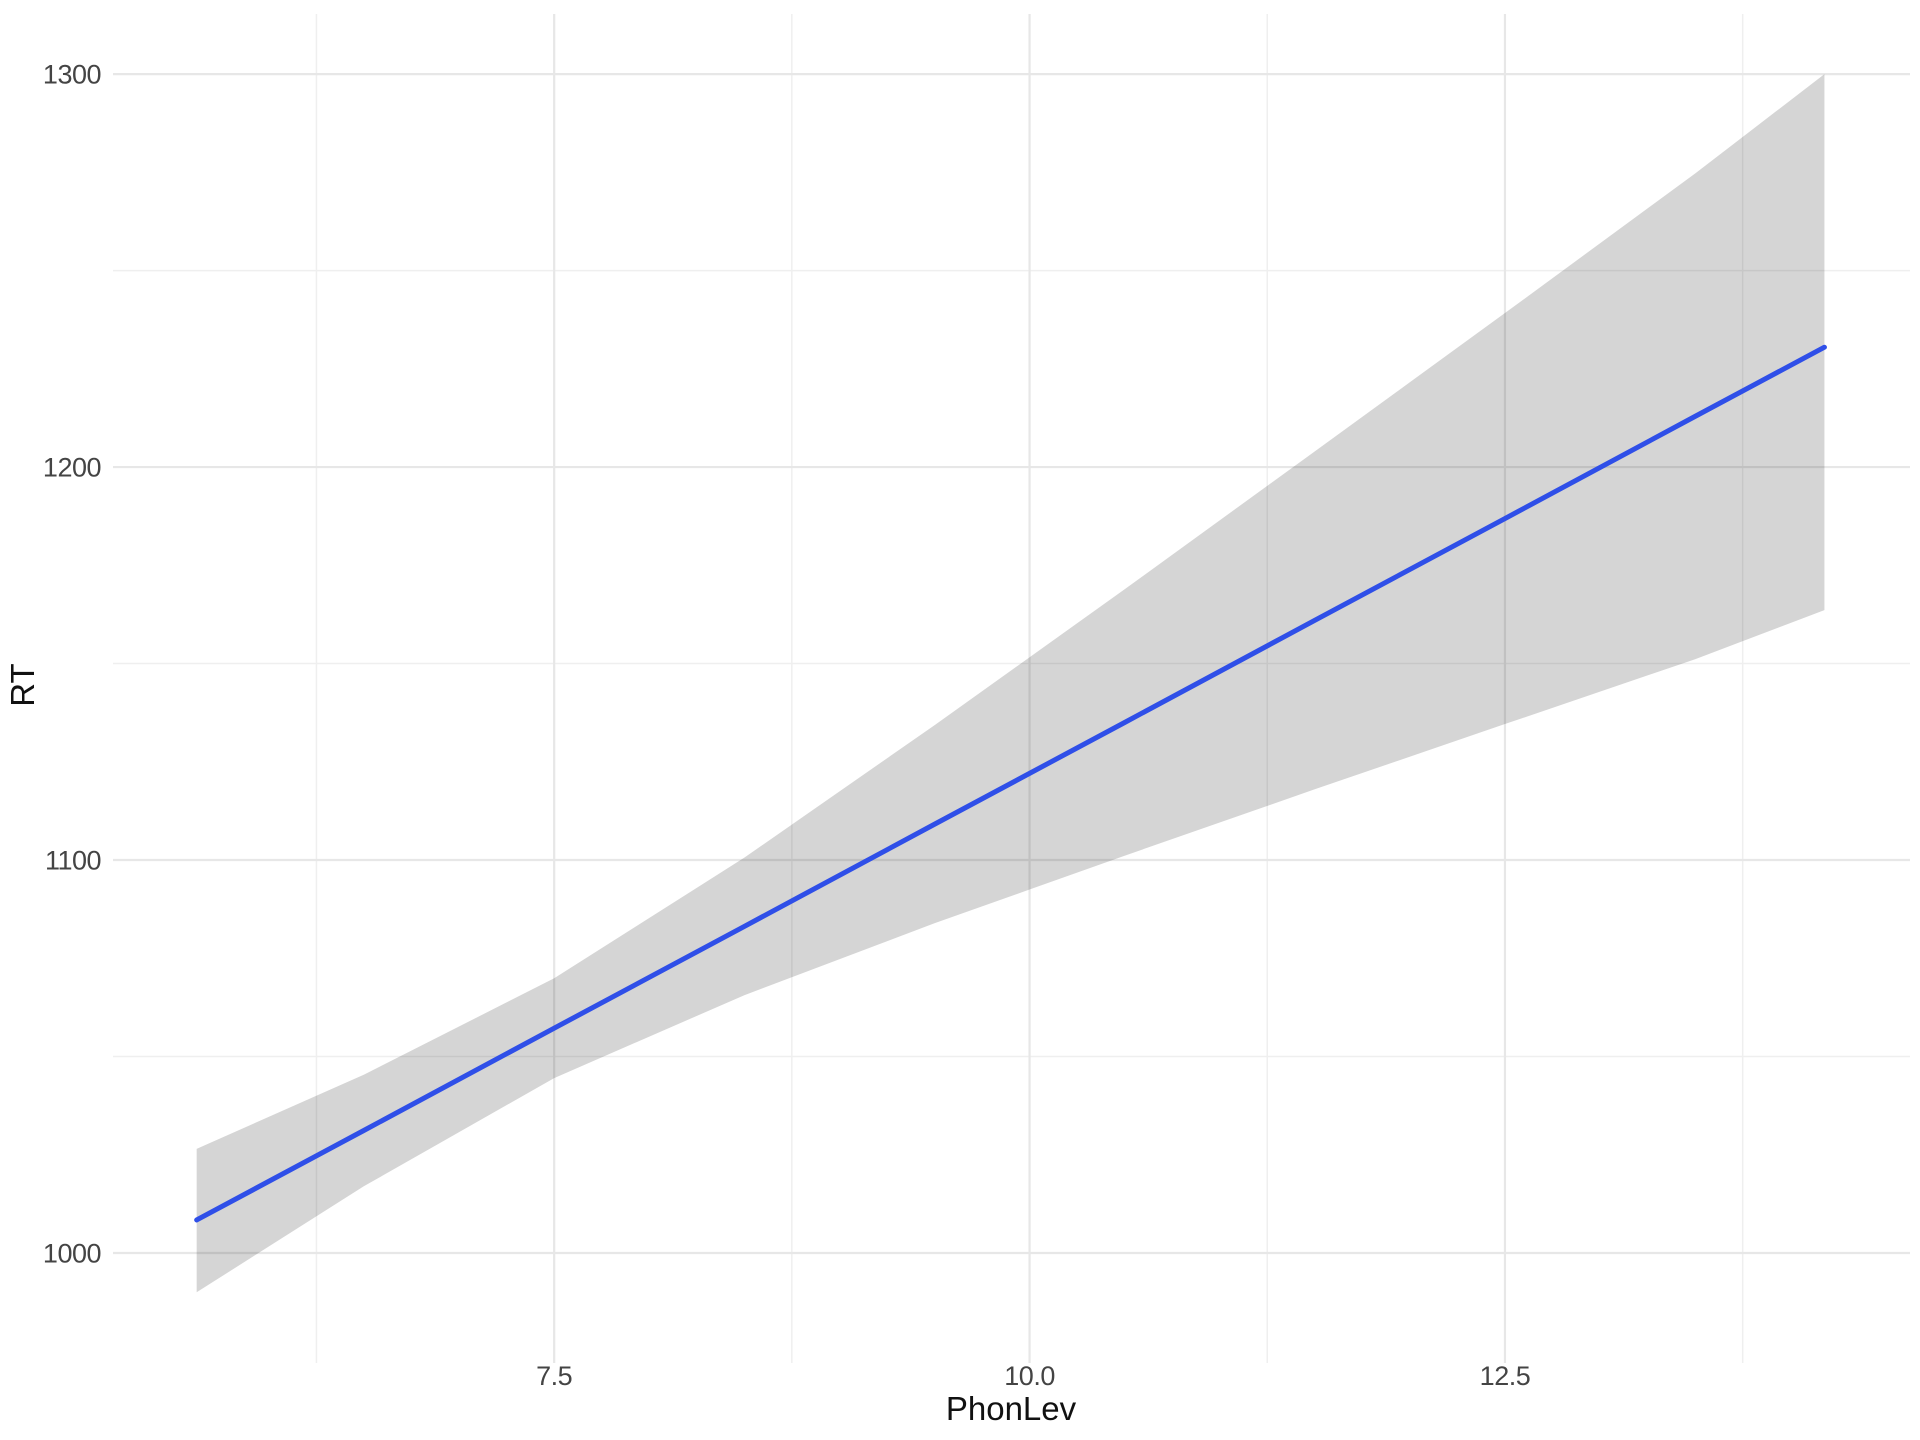 This screenshot has width=1920, height=1440. I want to click on y-axis-title: RT, so click(22, 684).